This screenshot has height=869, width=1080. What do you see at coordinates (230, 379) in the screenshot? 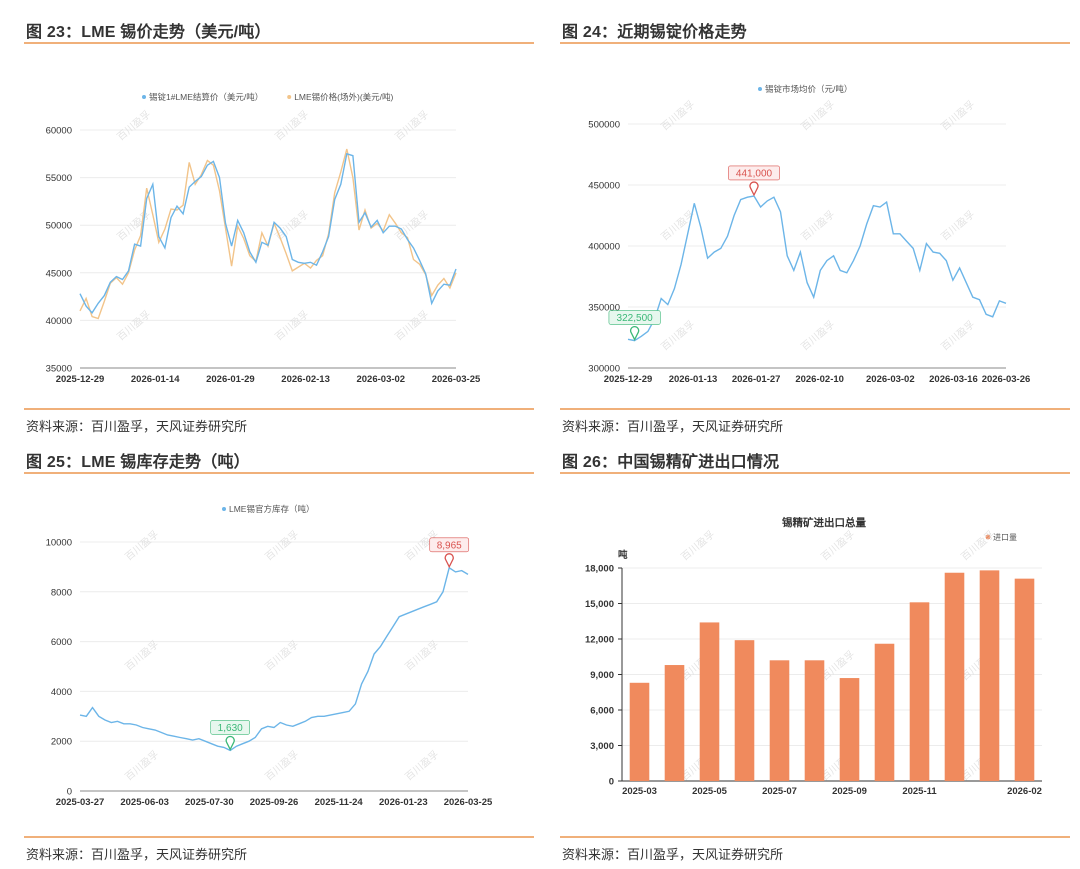
I see `x-tick-label: 2026-01-29` at bounding box center [230, 379].